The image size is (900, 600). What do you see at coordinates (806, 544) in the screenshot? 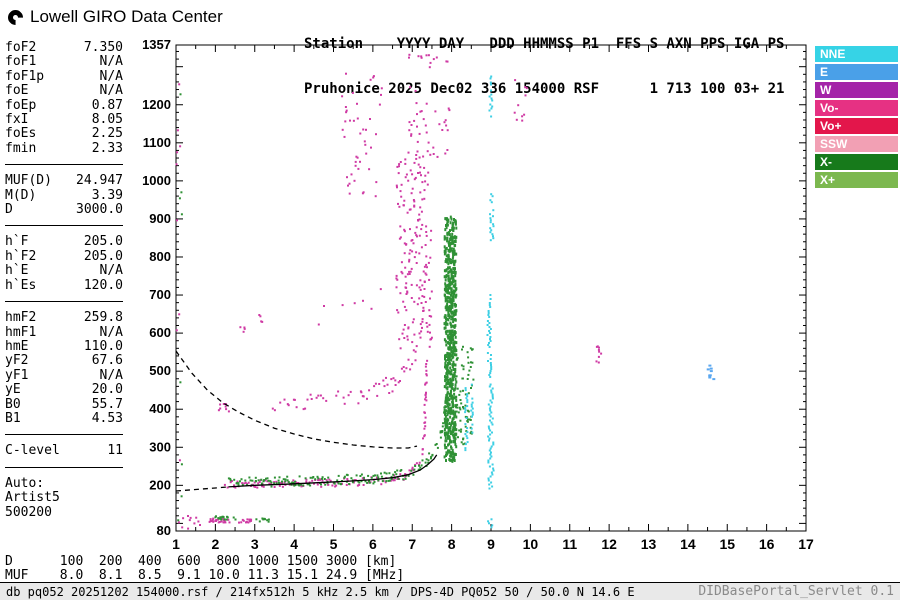
I see `x-tick-label: 17` at bounding box center [806, 544].